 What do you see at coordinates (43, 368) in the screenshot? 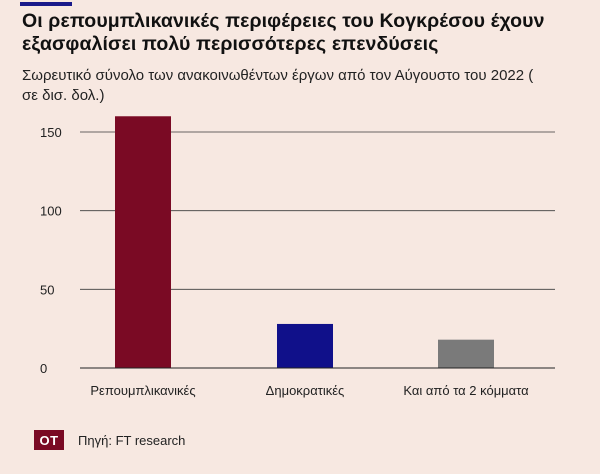
I see `y-tick-label-0: 0` at bounding box center [43, 368].